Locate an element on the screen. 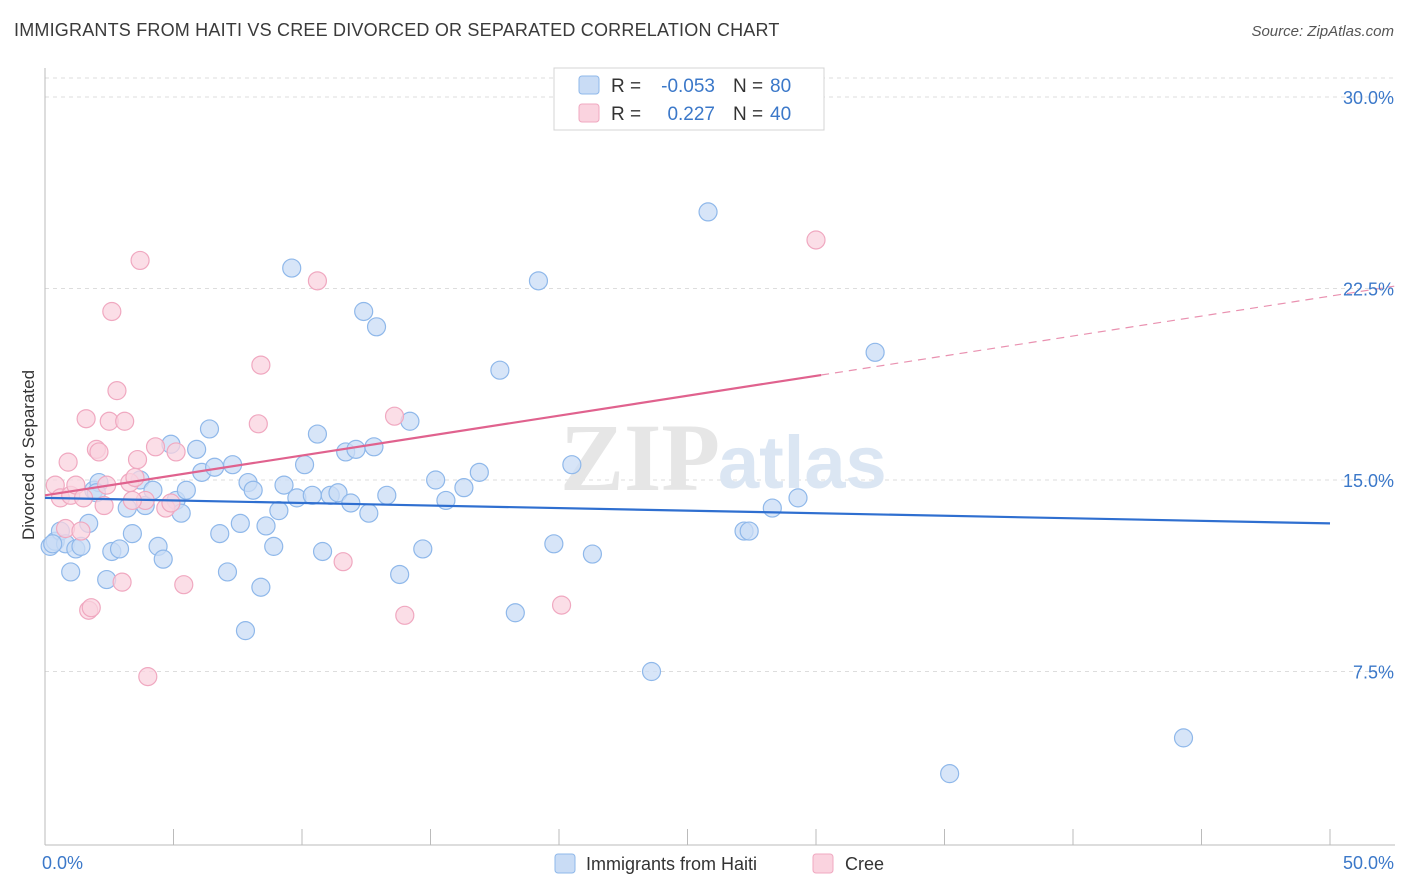 Image resolution: width=1406 pixels, height=892 pixels. trend-line-haiti is located at coordinates (687, 510).